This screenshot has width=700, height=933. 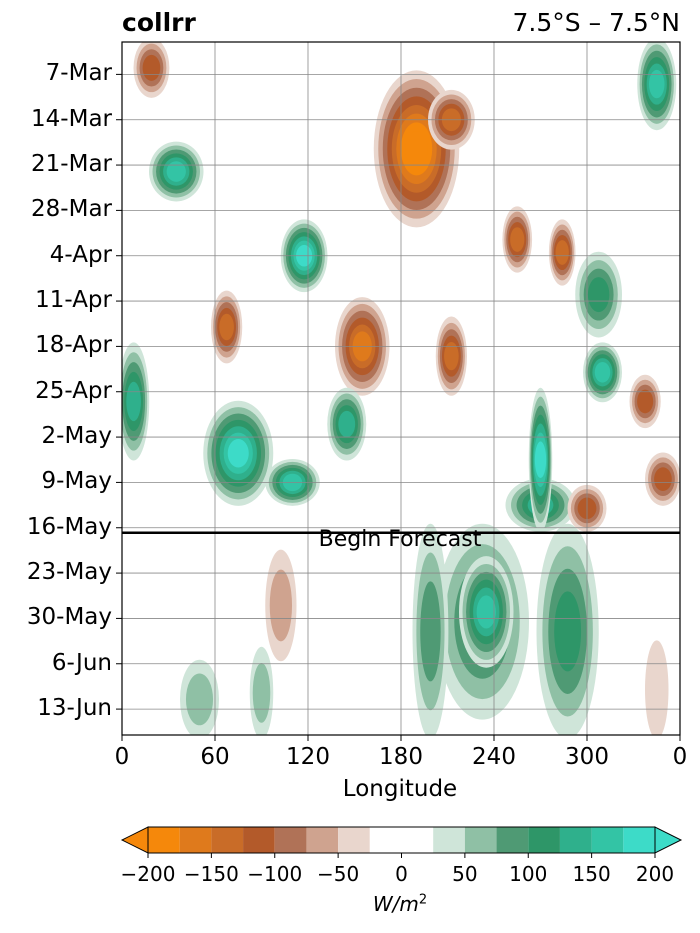 What do you see at coordinates (680, 757) in the screenshot?
I see `x-tick-label-6: 0` at bounding box center [680, 757].